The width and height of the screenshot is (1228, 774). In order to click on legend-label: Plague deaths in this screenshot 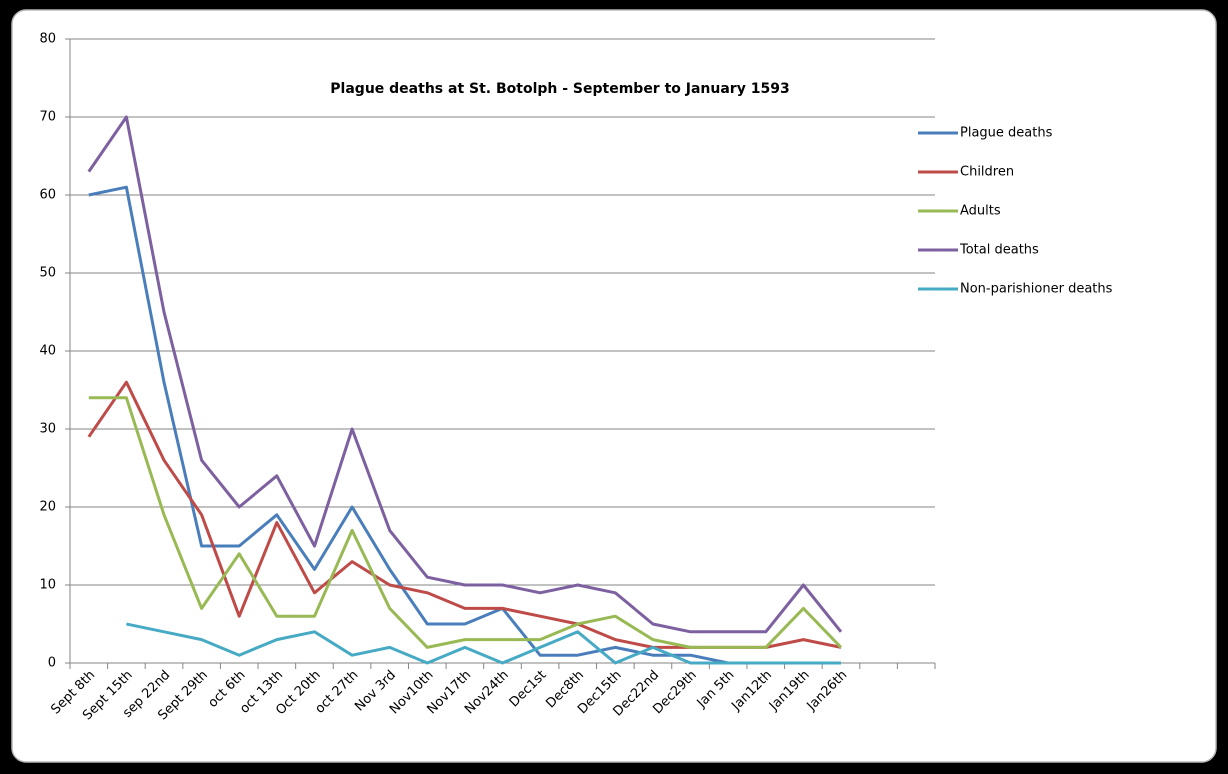, I will do `click(1006, 133)`.